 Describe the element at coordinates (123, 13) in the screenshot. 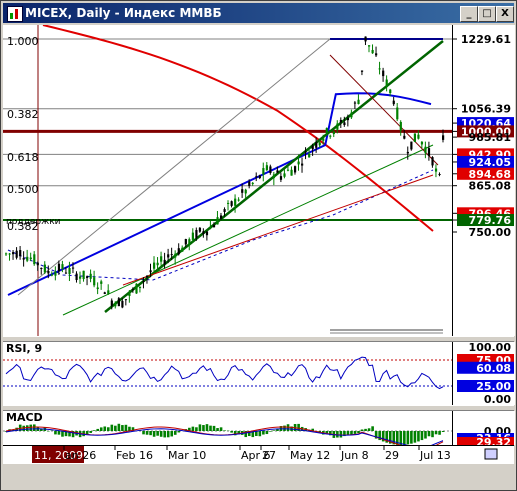

I see `window-title: MICEX, Daily - Индекс ММВБ` at that location.